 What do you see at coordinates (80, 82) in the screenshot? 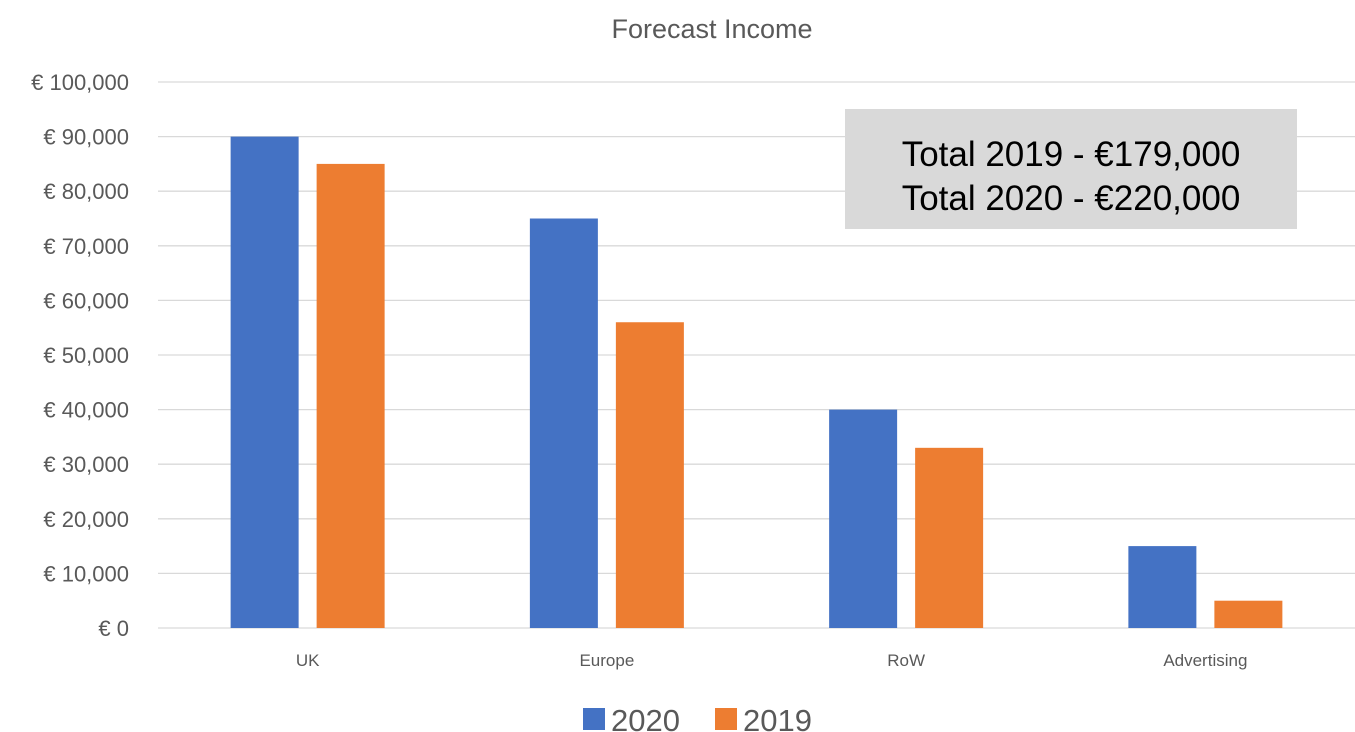
I see `y-tick-label: € 100,000` at bounding box center [80, 82].